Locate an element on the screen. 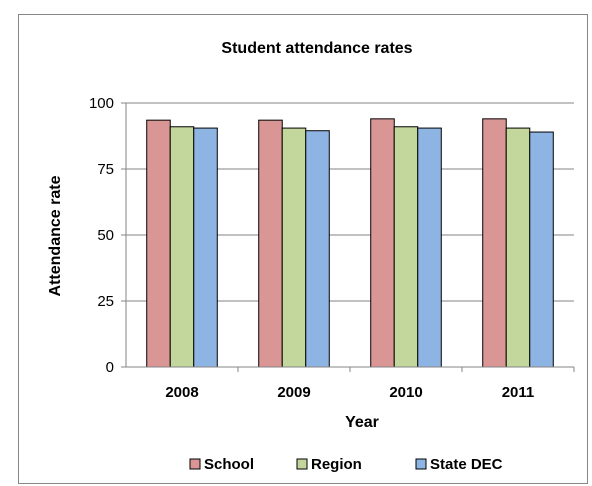 The width and height of the screenshot is (592, 486). legend-label: Region is located at coordinates (336, 464).